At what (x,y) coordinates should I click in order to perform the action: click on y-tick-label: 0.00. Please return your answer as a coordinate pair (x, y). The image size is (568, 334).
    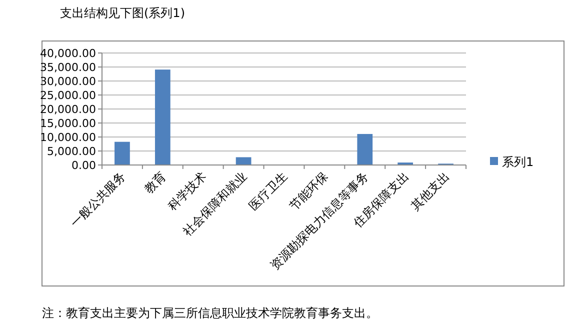
    Looking at the image, I should click on (84, 165).